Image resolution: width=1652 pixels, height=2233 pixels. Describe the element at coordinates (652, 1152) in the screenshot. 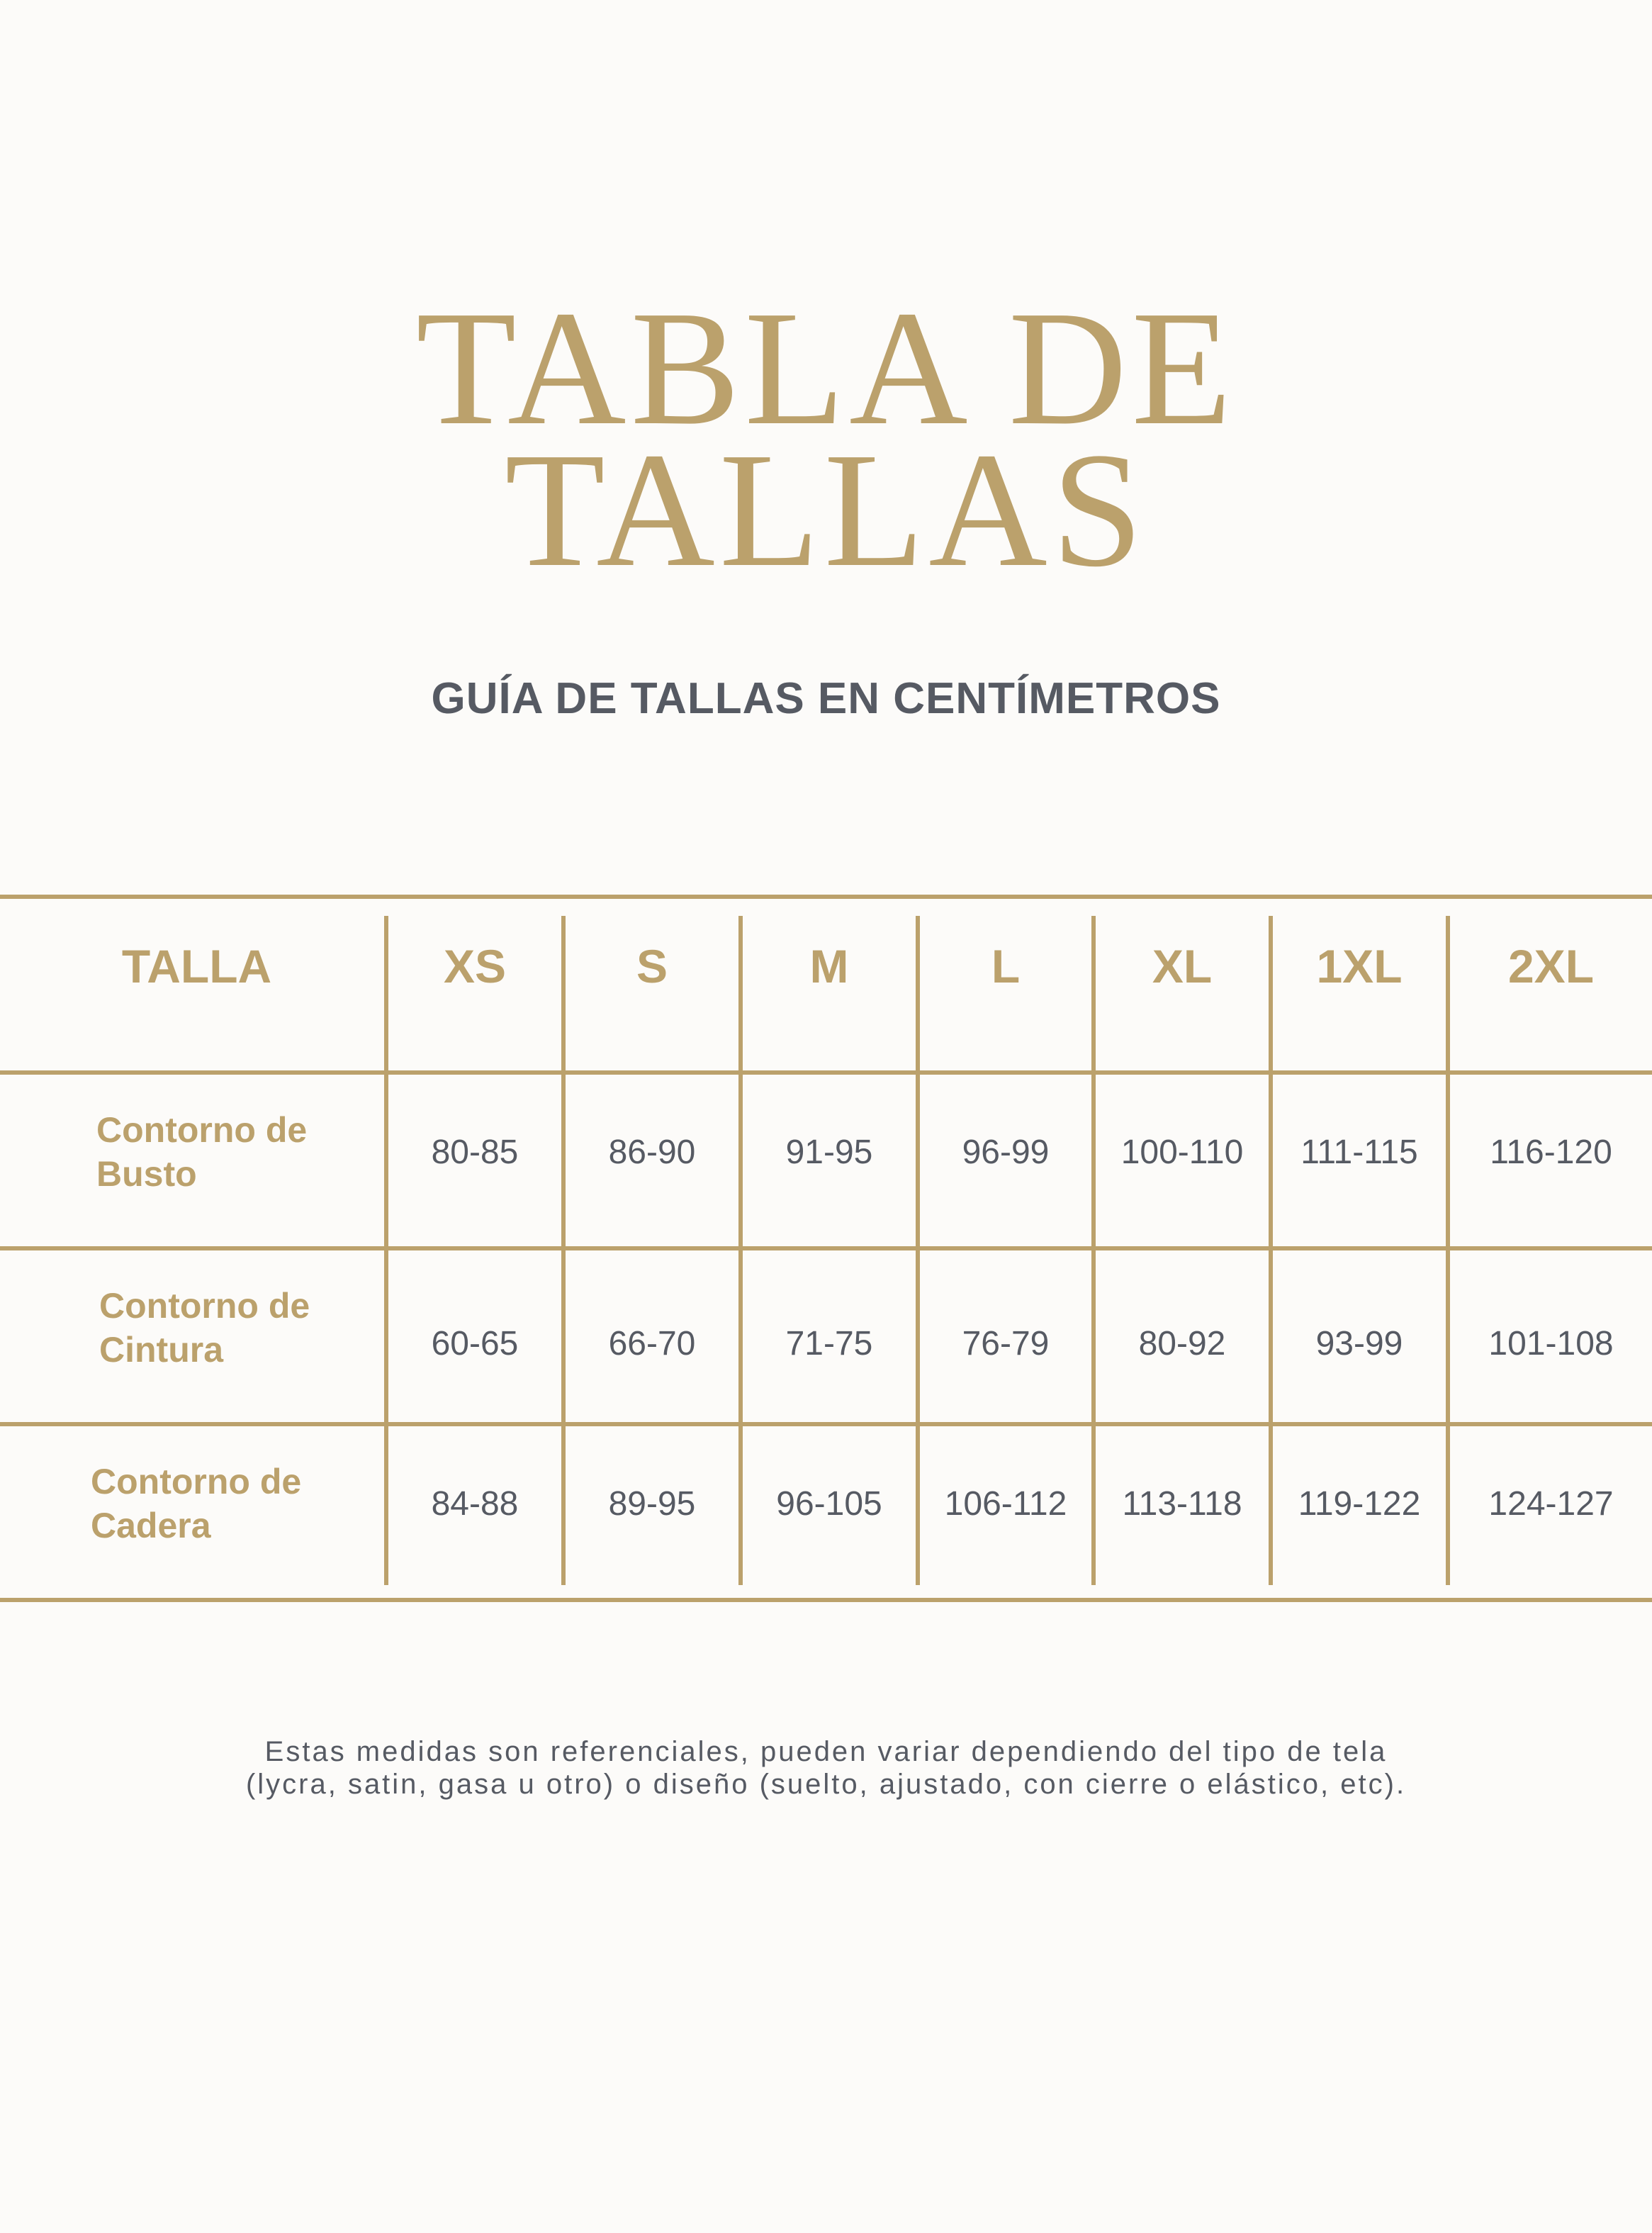

I see `value-cell: 86-90` at that location.